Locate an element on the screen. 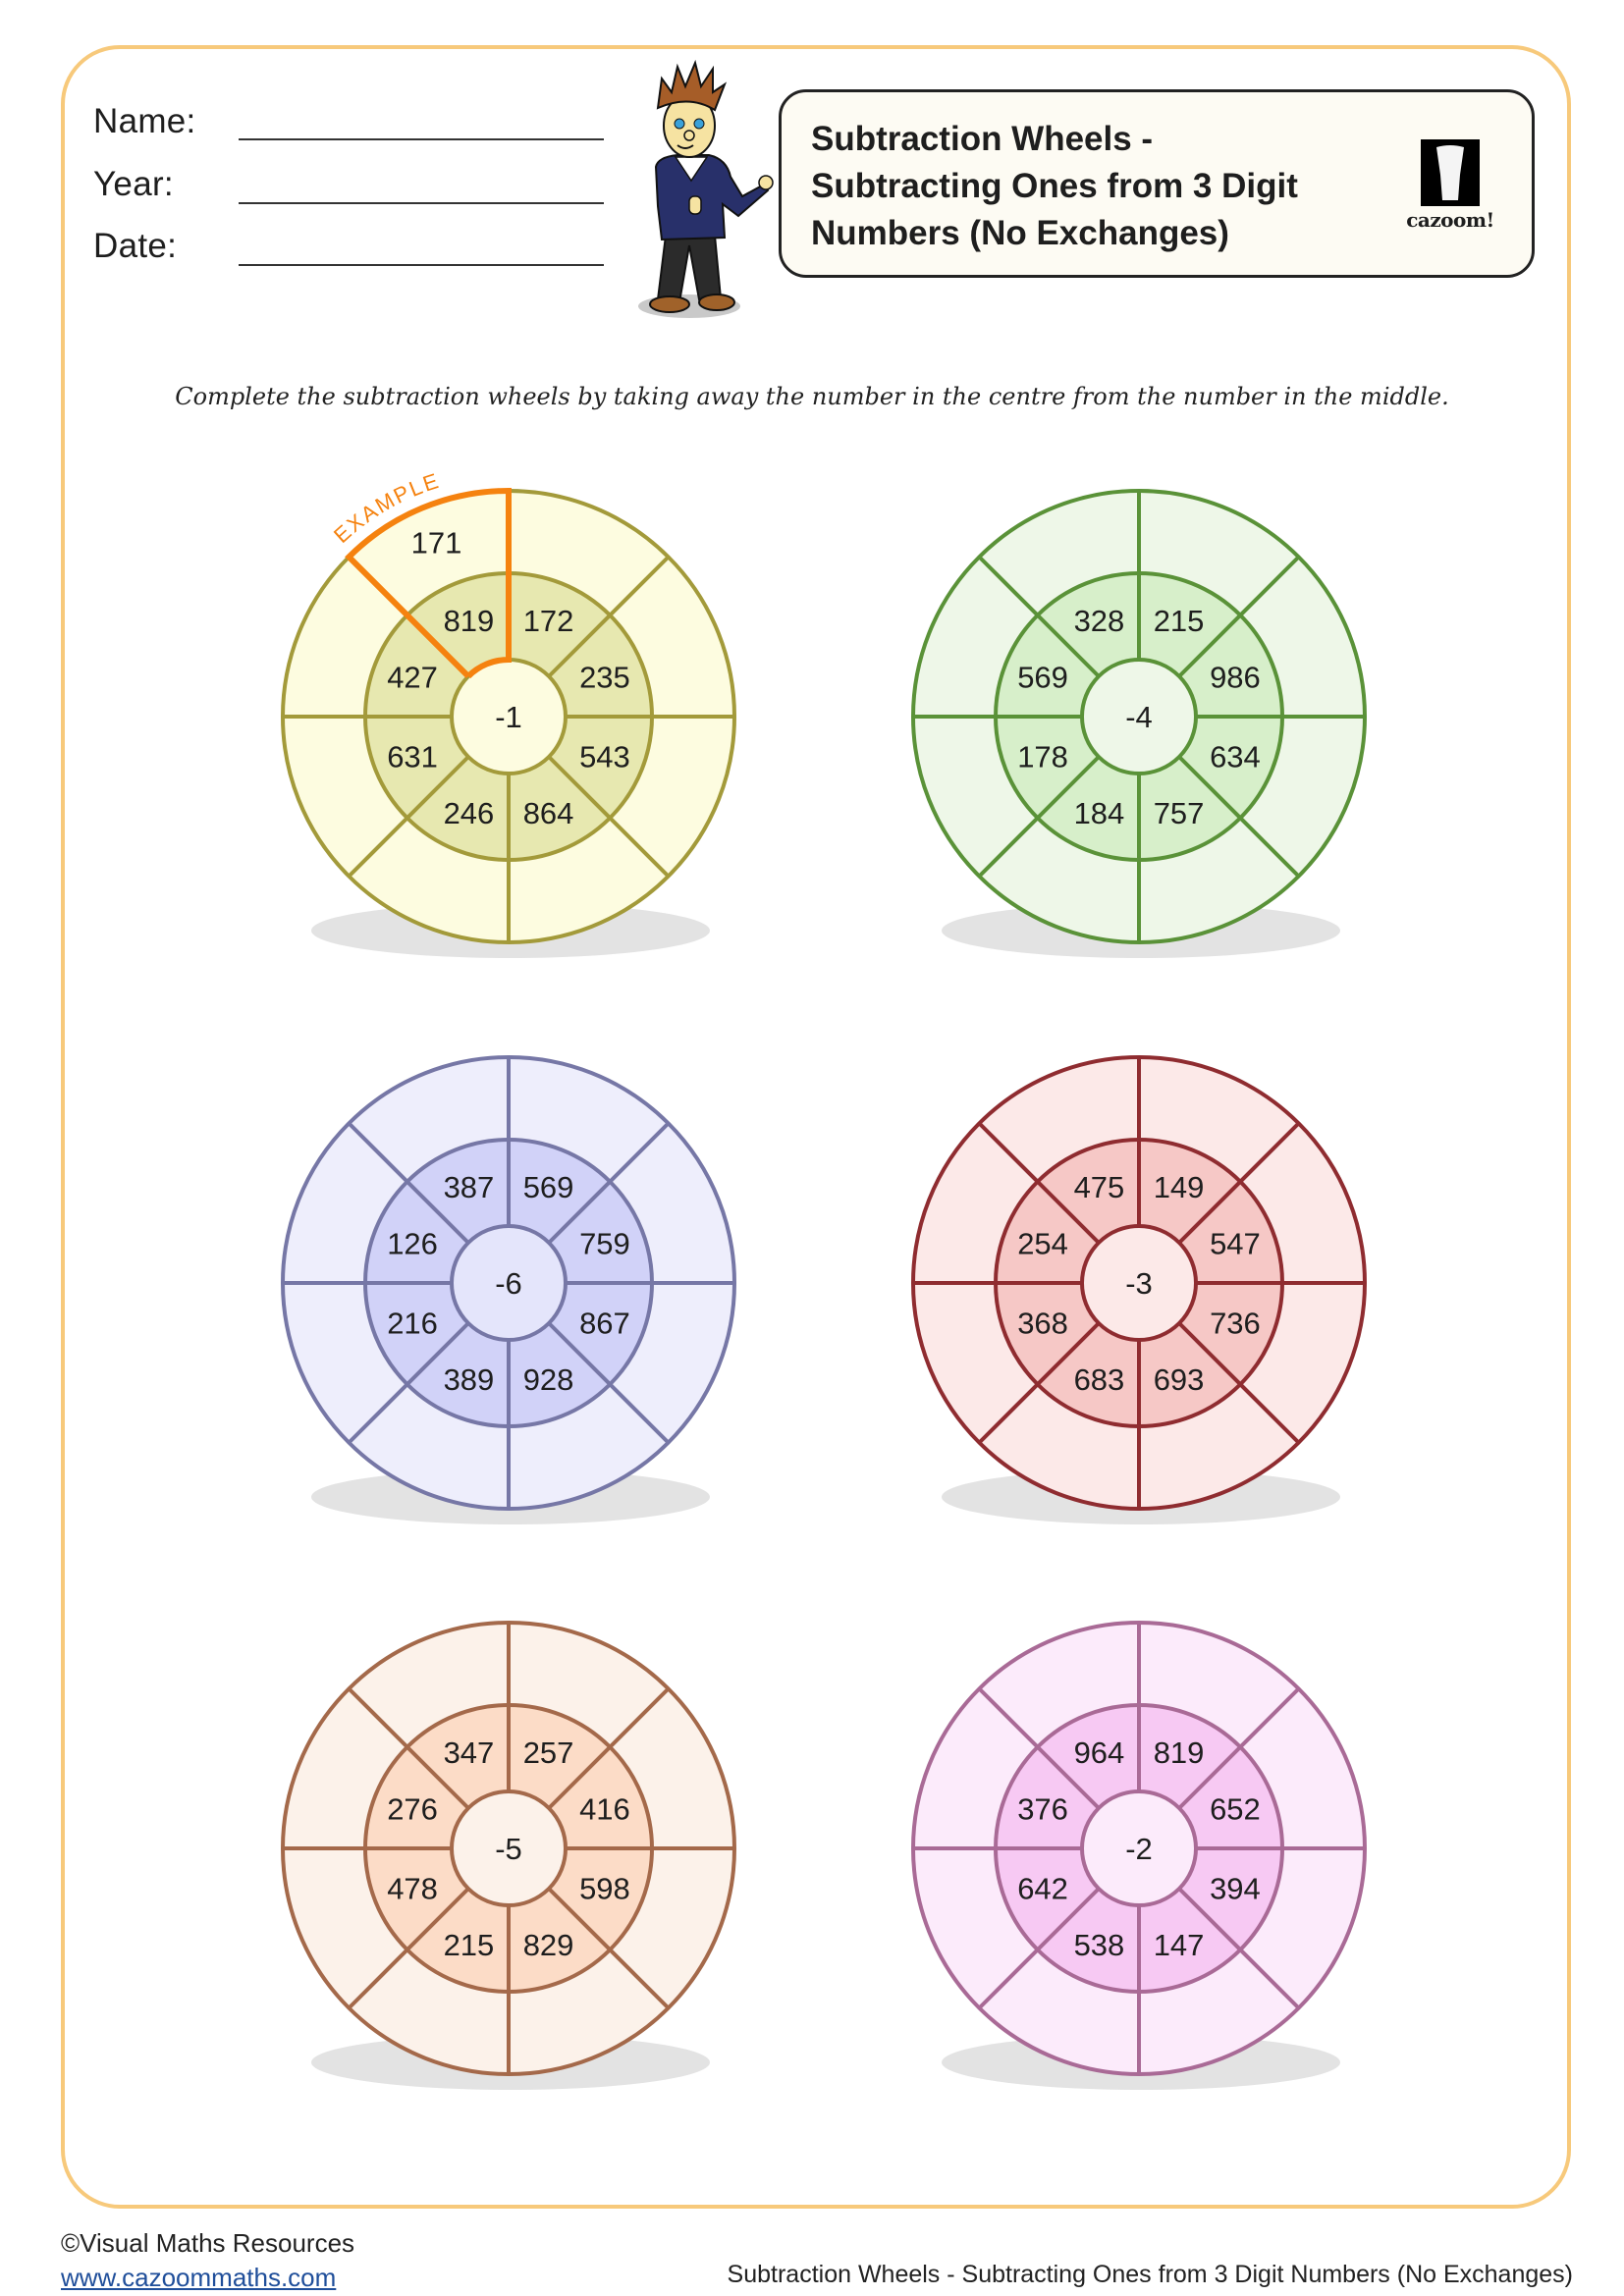 This screenshot has width=1624, height=2296. middle-value: 642 is located at coordinates (1042, 1889).